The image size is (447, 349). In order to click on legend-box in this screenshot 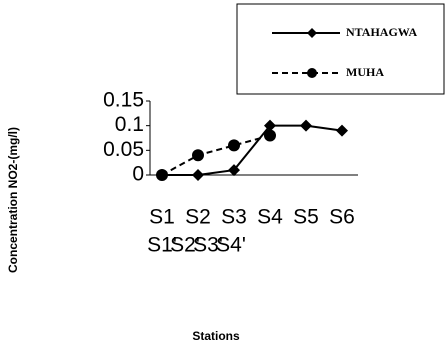, I will do `click(340, 49)`.